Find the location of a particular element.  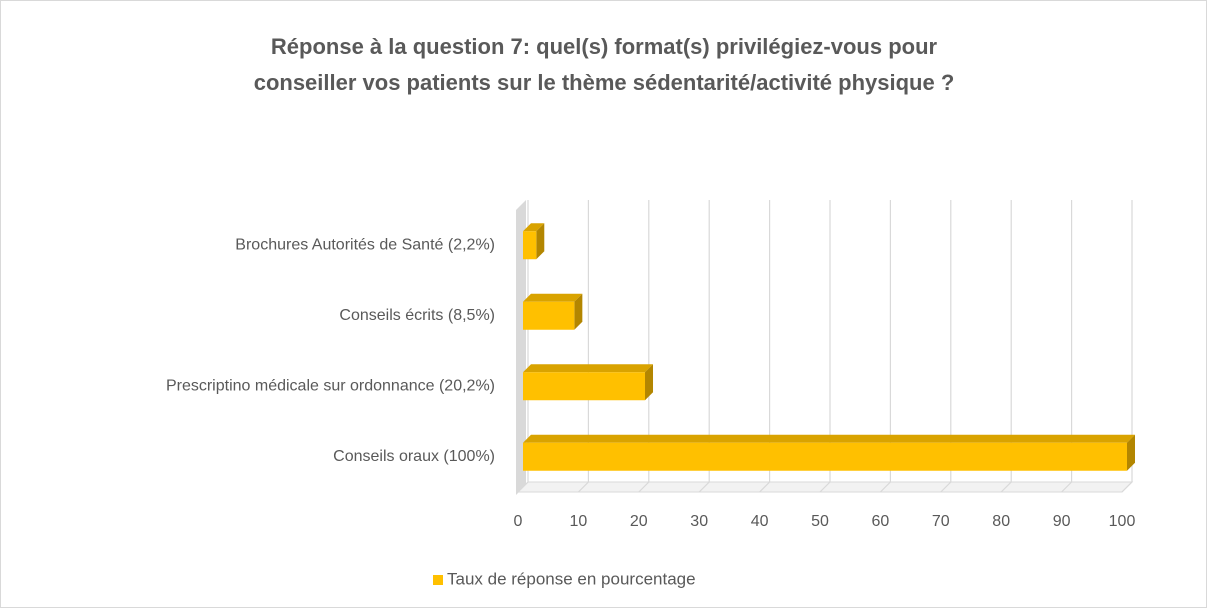

side-wall is located at coordinates (521, 347).